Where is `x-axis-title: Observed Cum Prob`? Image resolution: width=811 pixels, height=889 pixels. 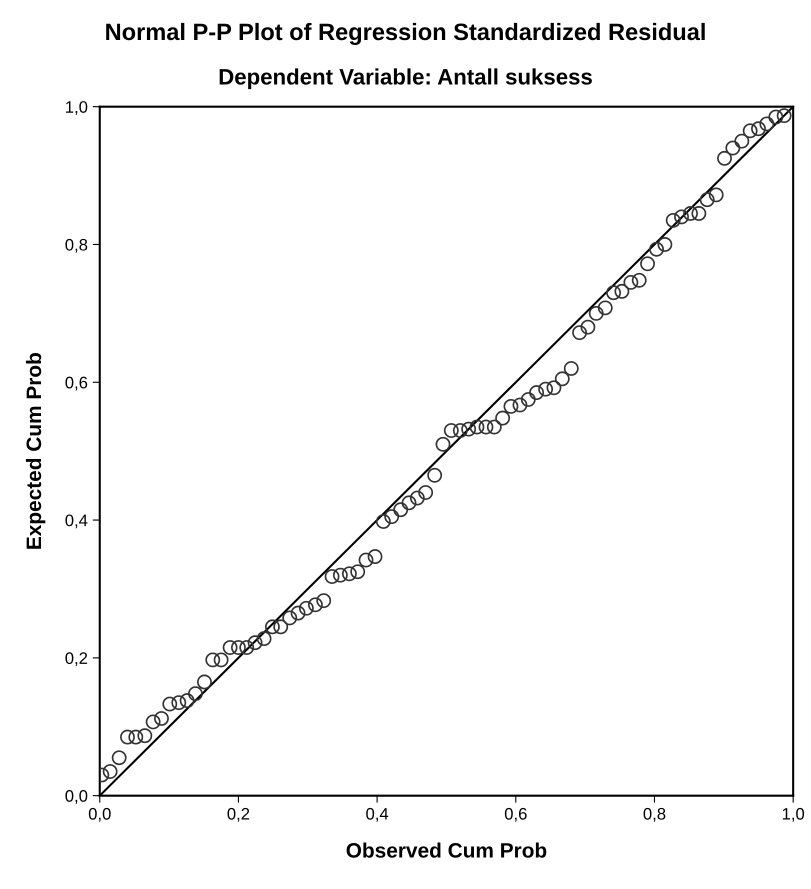 x-axis-title: Observed Cum Prob is located at coordinates (446, 850).